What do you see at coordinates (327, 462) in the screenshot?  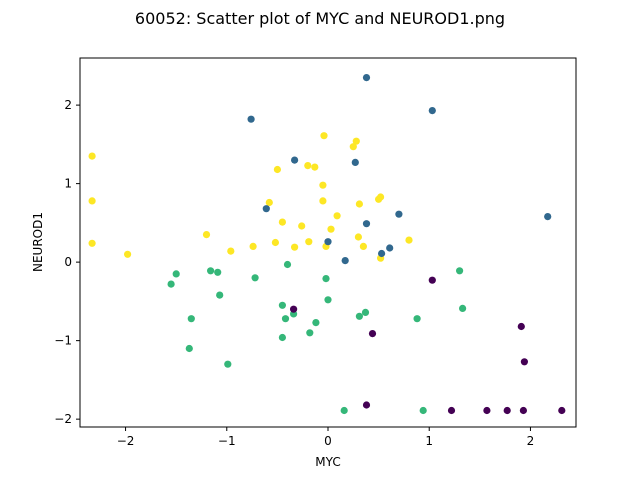 I see `x-axis-label: MYC` at bounding box center [327, 462].